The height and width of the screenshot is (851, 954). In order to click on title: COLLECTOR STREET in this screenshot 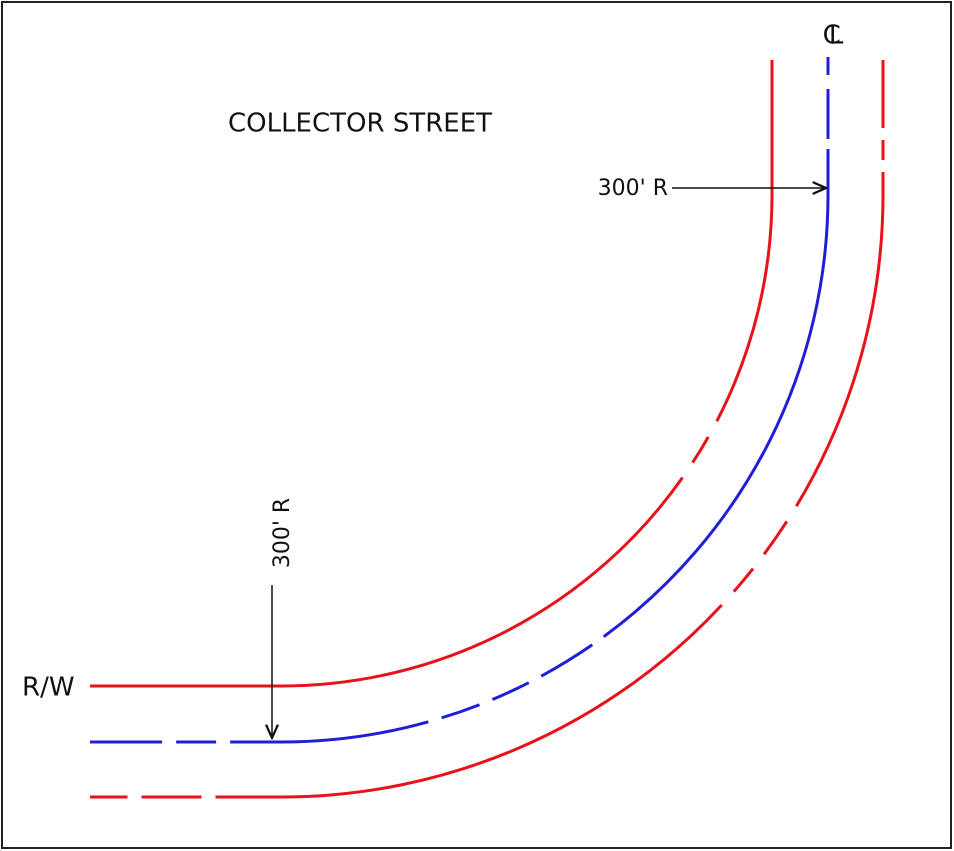, I will do `click(360, 124)`.